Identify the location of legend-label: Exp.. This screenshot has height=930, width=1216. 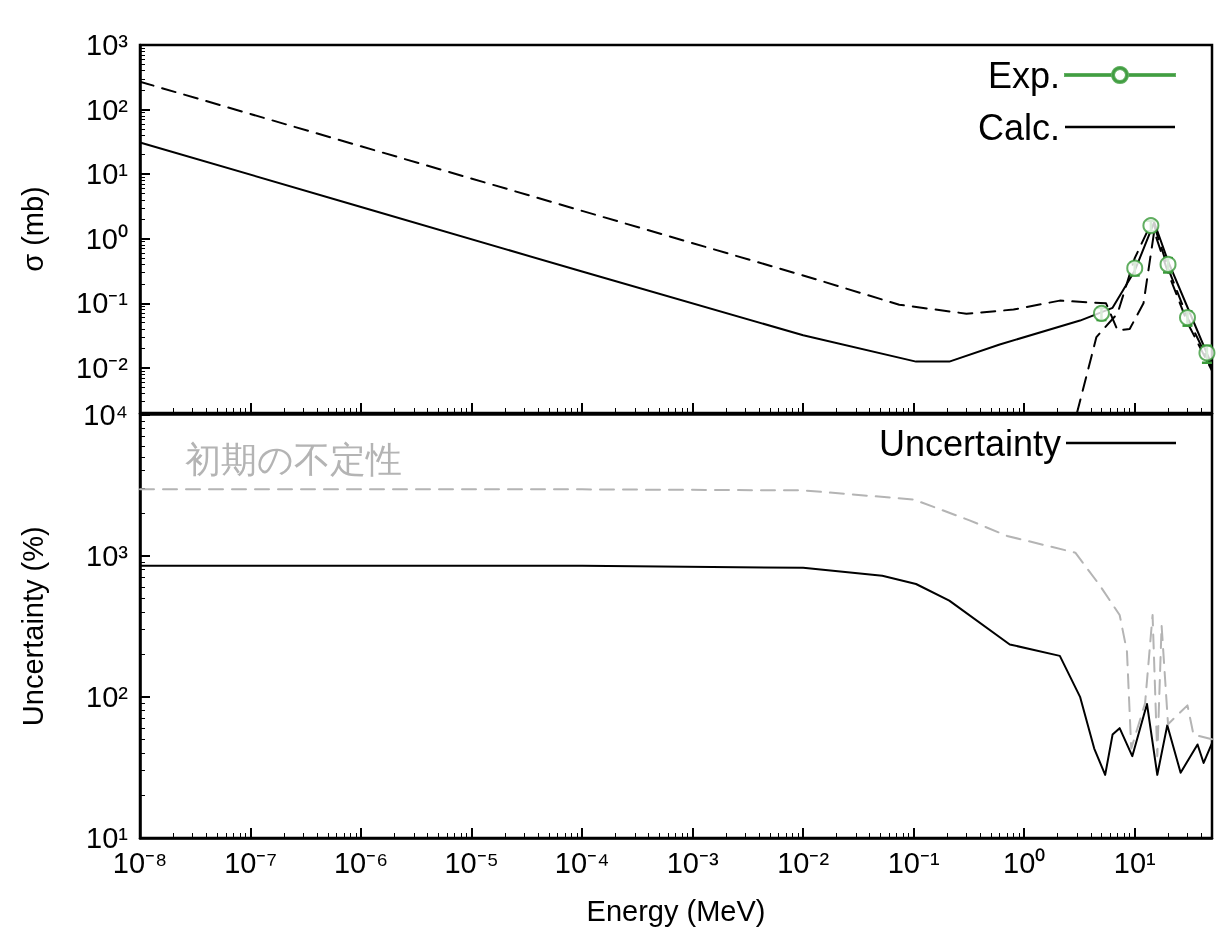
(1023, 75).